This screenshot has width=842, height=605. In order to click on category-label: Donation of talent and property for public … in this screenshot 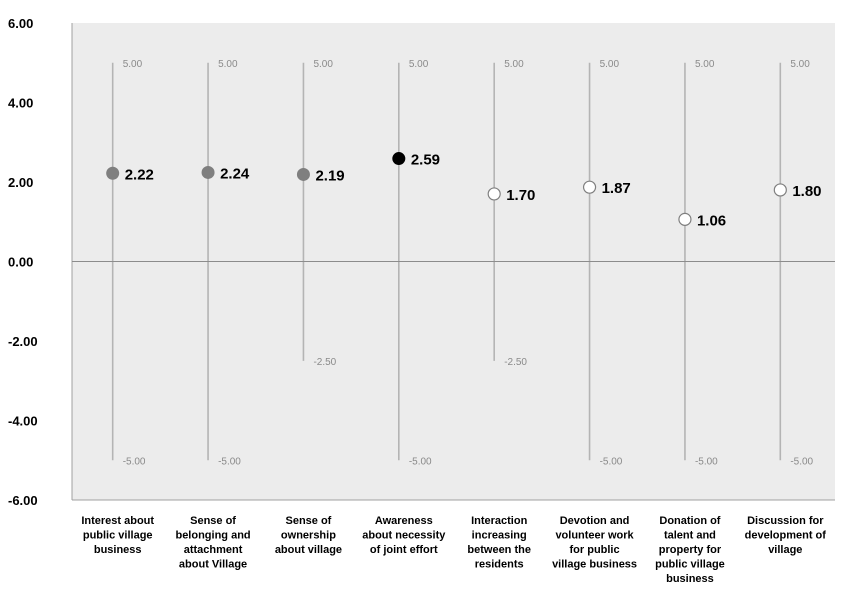, I will do `click(690, 550)`.